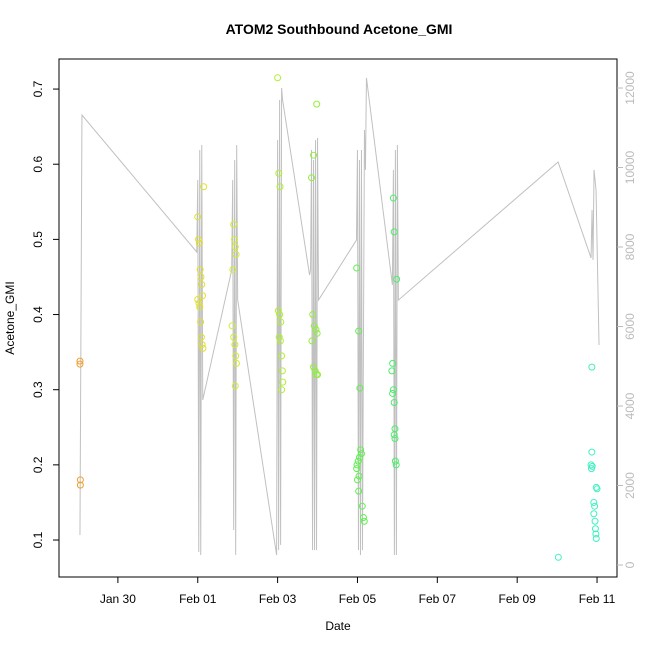  What do you see at coordinates (10, 317) in the screenshot?
I see `y-axis-label: Acetone_GMI` at bounding box center [10, 317].